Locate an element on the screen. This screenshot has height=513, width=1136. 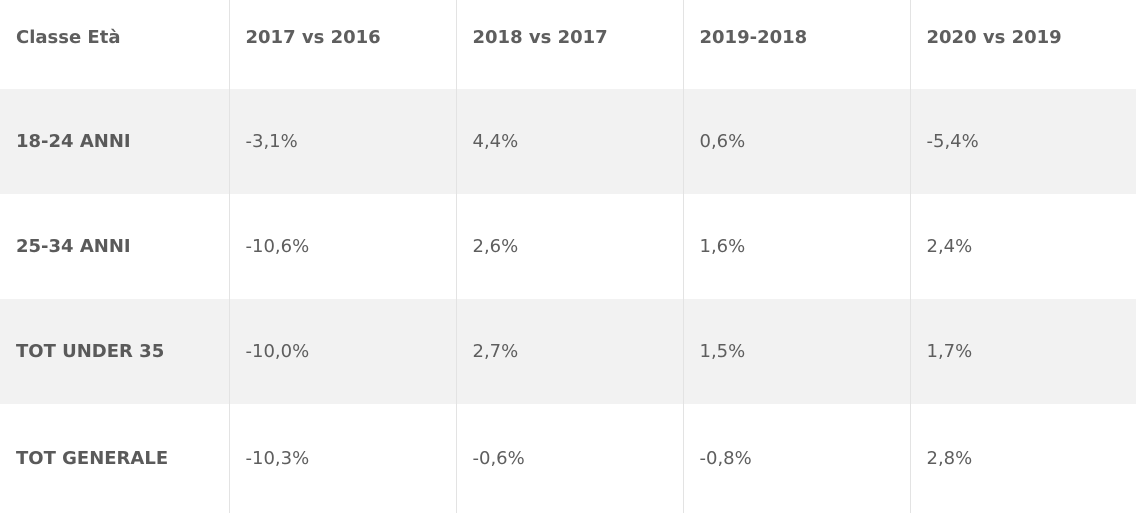
table-cell: 1,7% is located at coordinates (1022, 351).